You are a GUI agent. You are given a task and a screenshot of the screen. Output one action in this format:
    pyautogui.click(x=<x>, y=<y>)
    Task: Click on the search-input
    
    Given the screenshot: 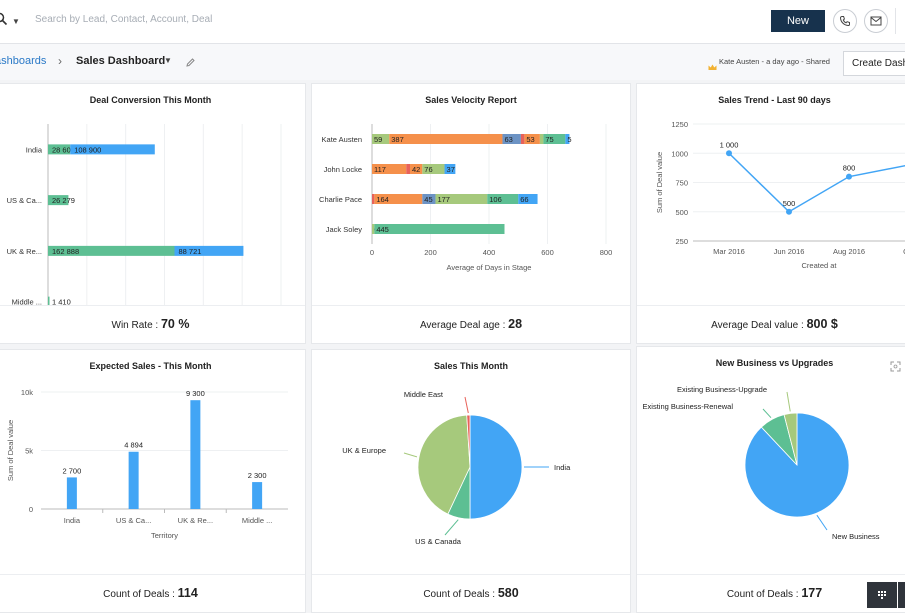 What is the action you would take?
    pyautogui.click(x=235, y=19)
    